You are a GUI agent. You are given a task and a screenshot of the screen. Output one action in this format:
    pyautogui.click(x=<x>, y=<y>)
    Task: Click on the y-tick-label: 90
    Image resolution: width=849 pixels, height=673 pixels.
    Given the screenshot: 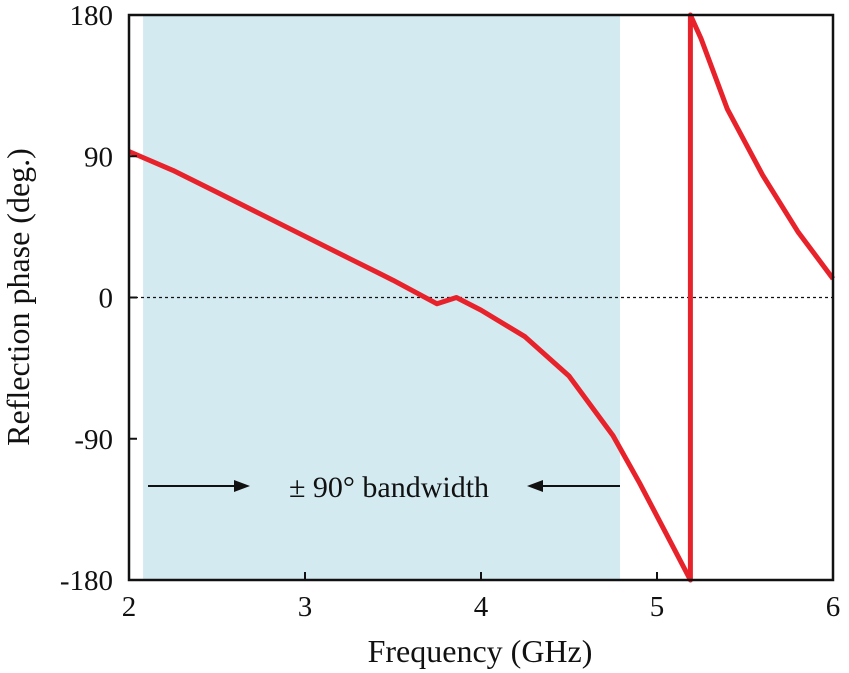 What is the action you would take?
    pyautogui.click(x=98, y=157)
    